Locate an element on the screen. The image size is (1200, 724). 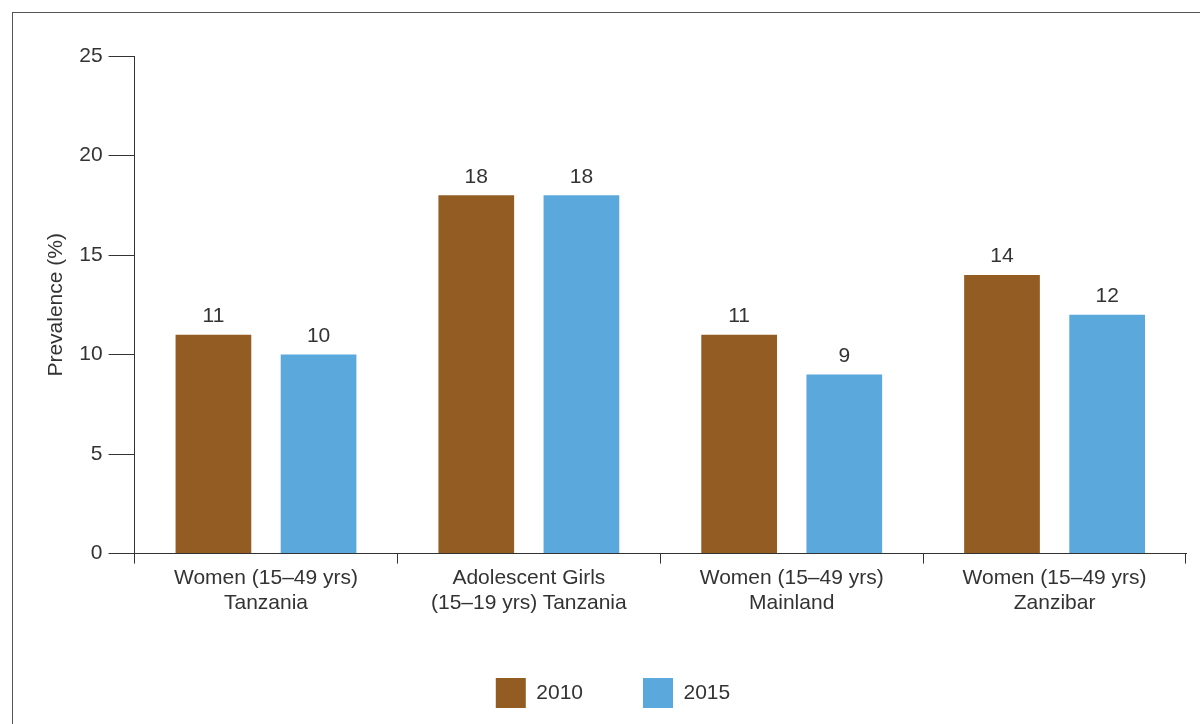
legend-label: 2015 is located at coordinates (707, 691).